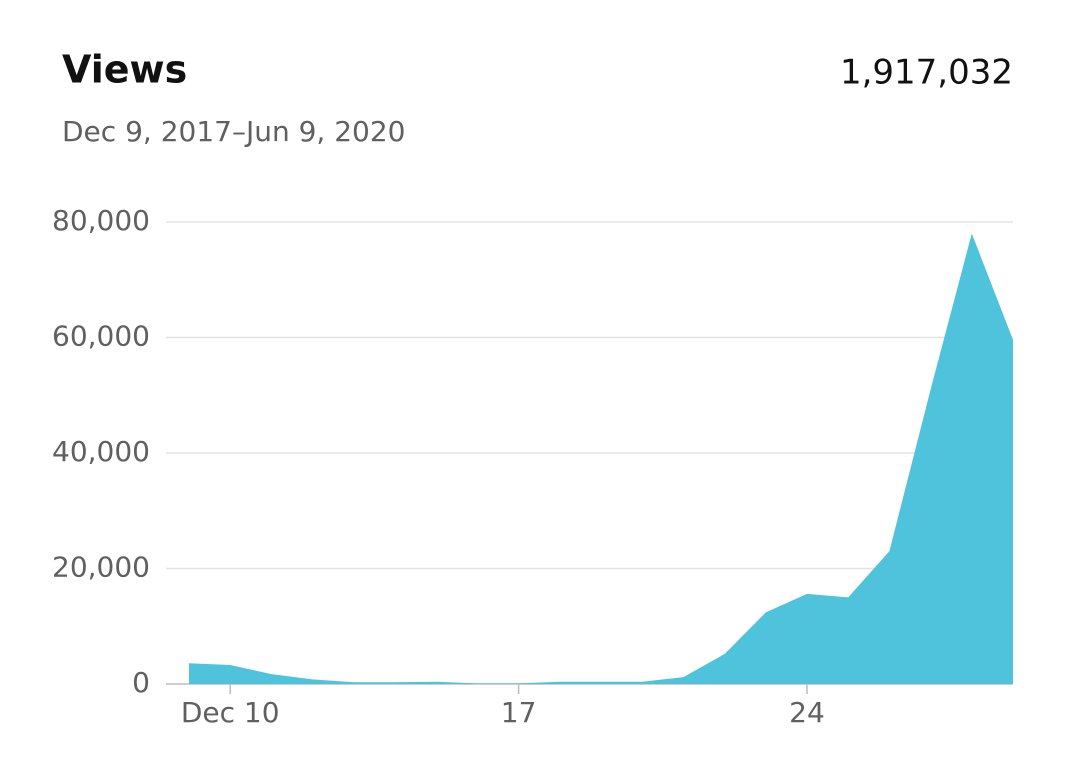 Image resolution: width=1075 pixels, height=771 pixels. Describe the element at coordinates (230, 712) in the screenshot. I see `x-tick-label: Dec 10` at that location.